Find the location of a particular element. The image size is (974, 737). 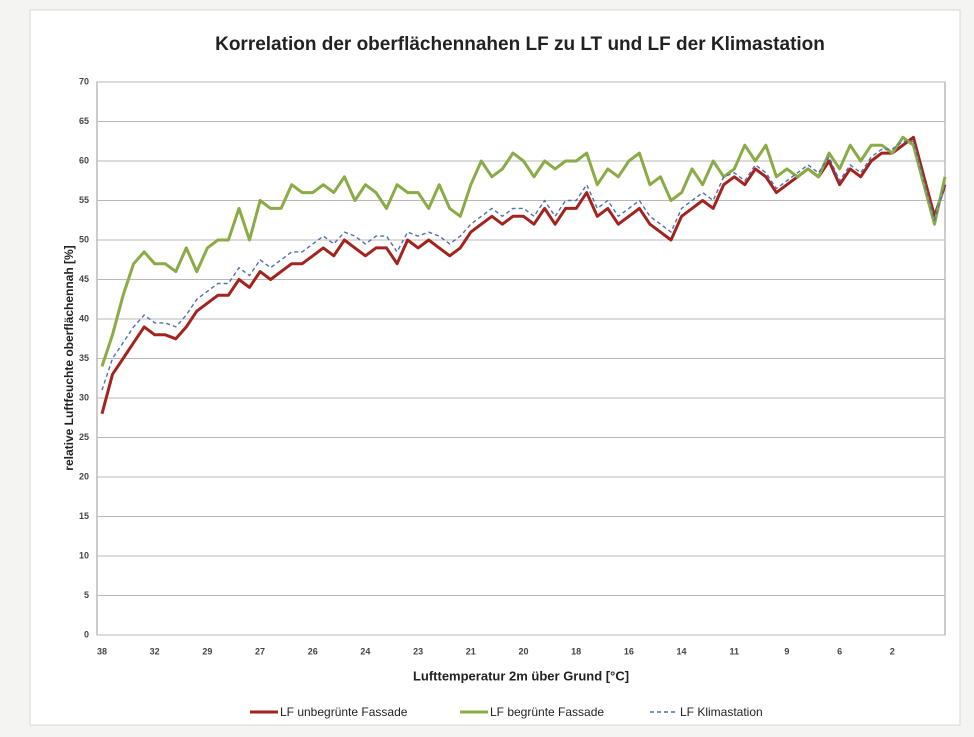

y-tick-label: 5 is located at coordinates (86, 595).